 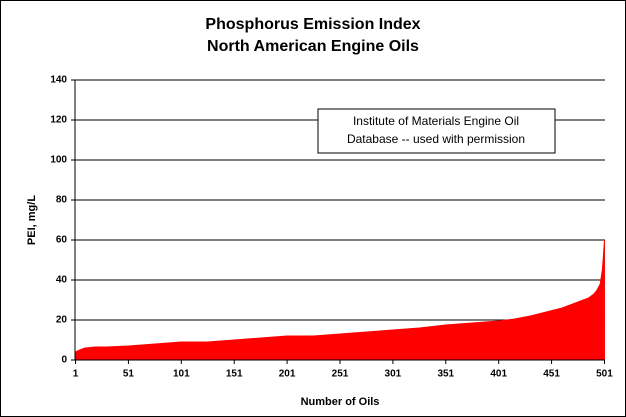 I want to click on chart-title: North American Engine Oils, so click(x=313, y=46).